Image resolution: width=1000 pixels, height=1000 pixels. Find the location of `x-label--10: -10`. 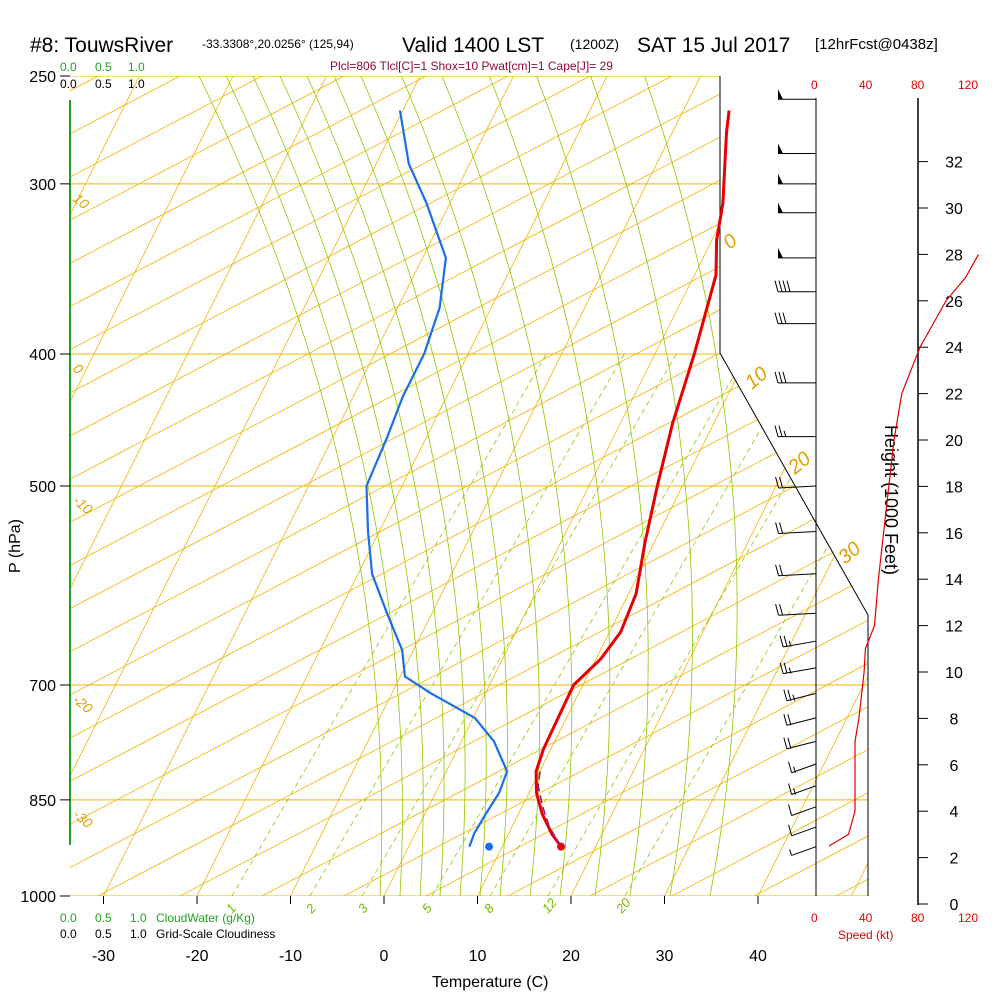

x-label--10: -10 is located at coordinates (290, 956).